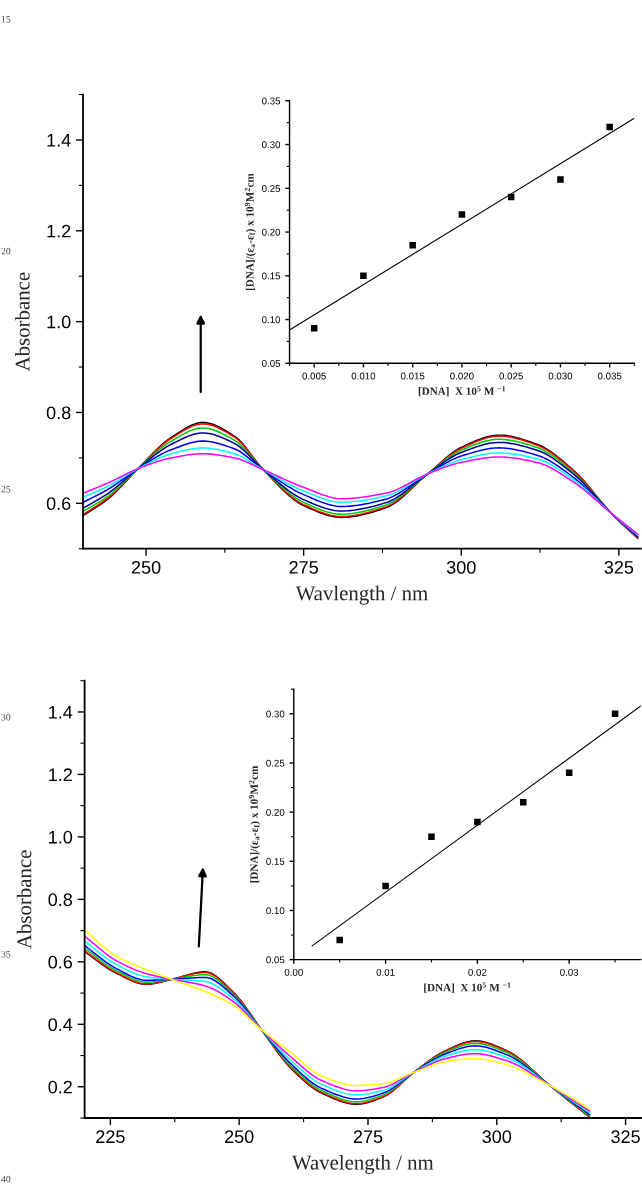 This screenshot has height=1197, width=642. What do you see at coordinates (60, 1025) in the screenshot?
I see `y-tick-label: 0.4` at bounding box center [60, 1025].